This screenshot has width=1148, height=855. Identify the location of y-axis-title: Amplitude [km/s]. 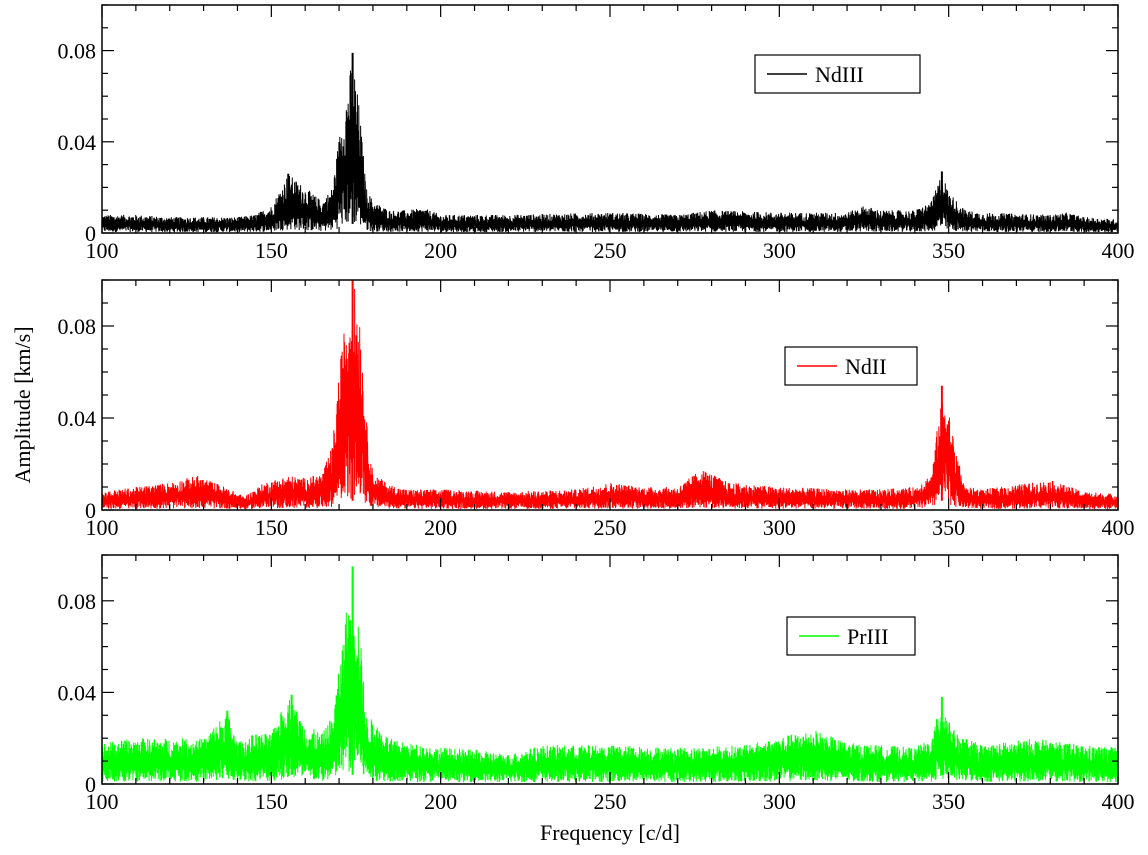
(22, 404).